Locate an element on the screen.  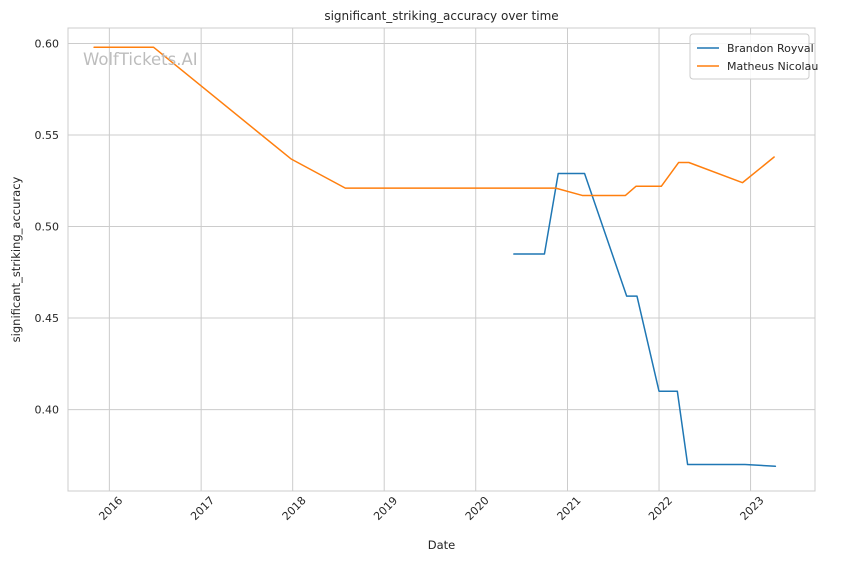
watermark-text: WolfTickets.AI is located at coordinates (140, 59).